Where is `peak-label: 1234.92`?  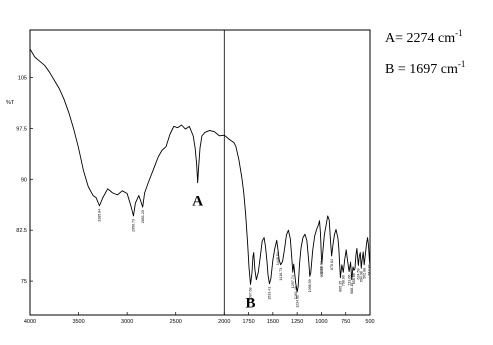
peak-label: 1234.92 is located at coordinates (297, 301).